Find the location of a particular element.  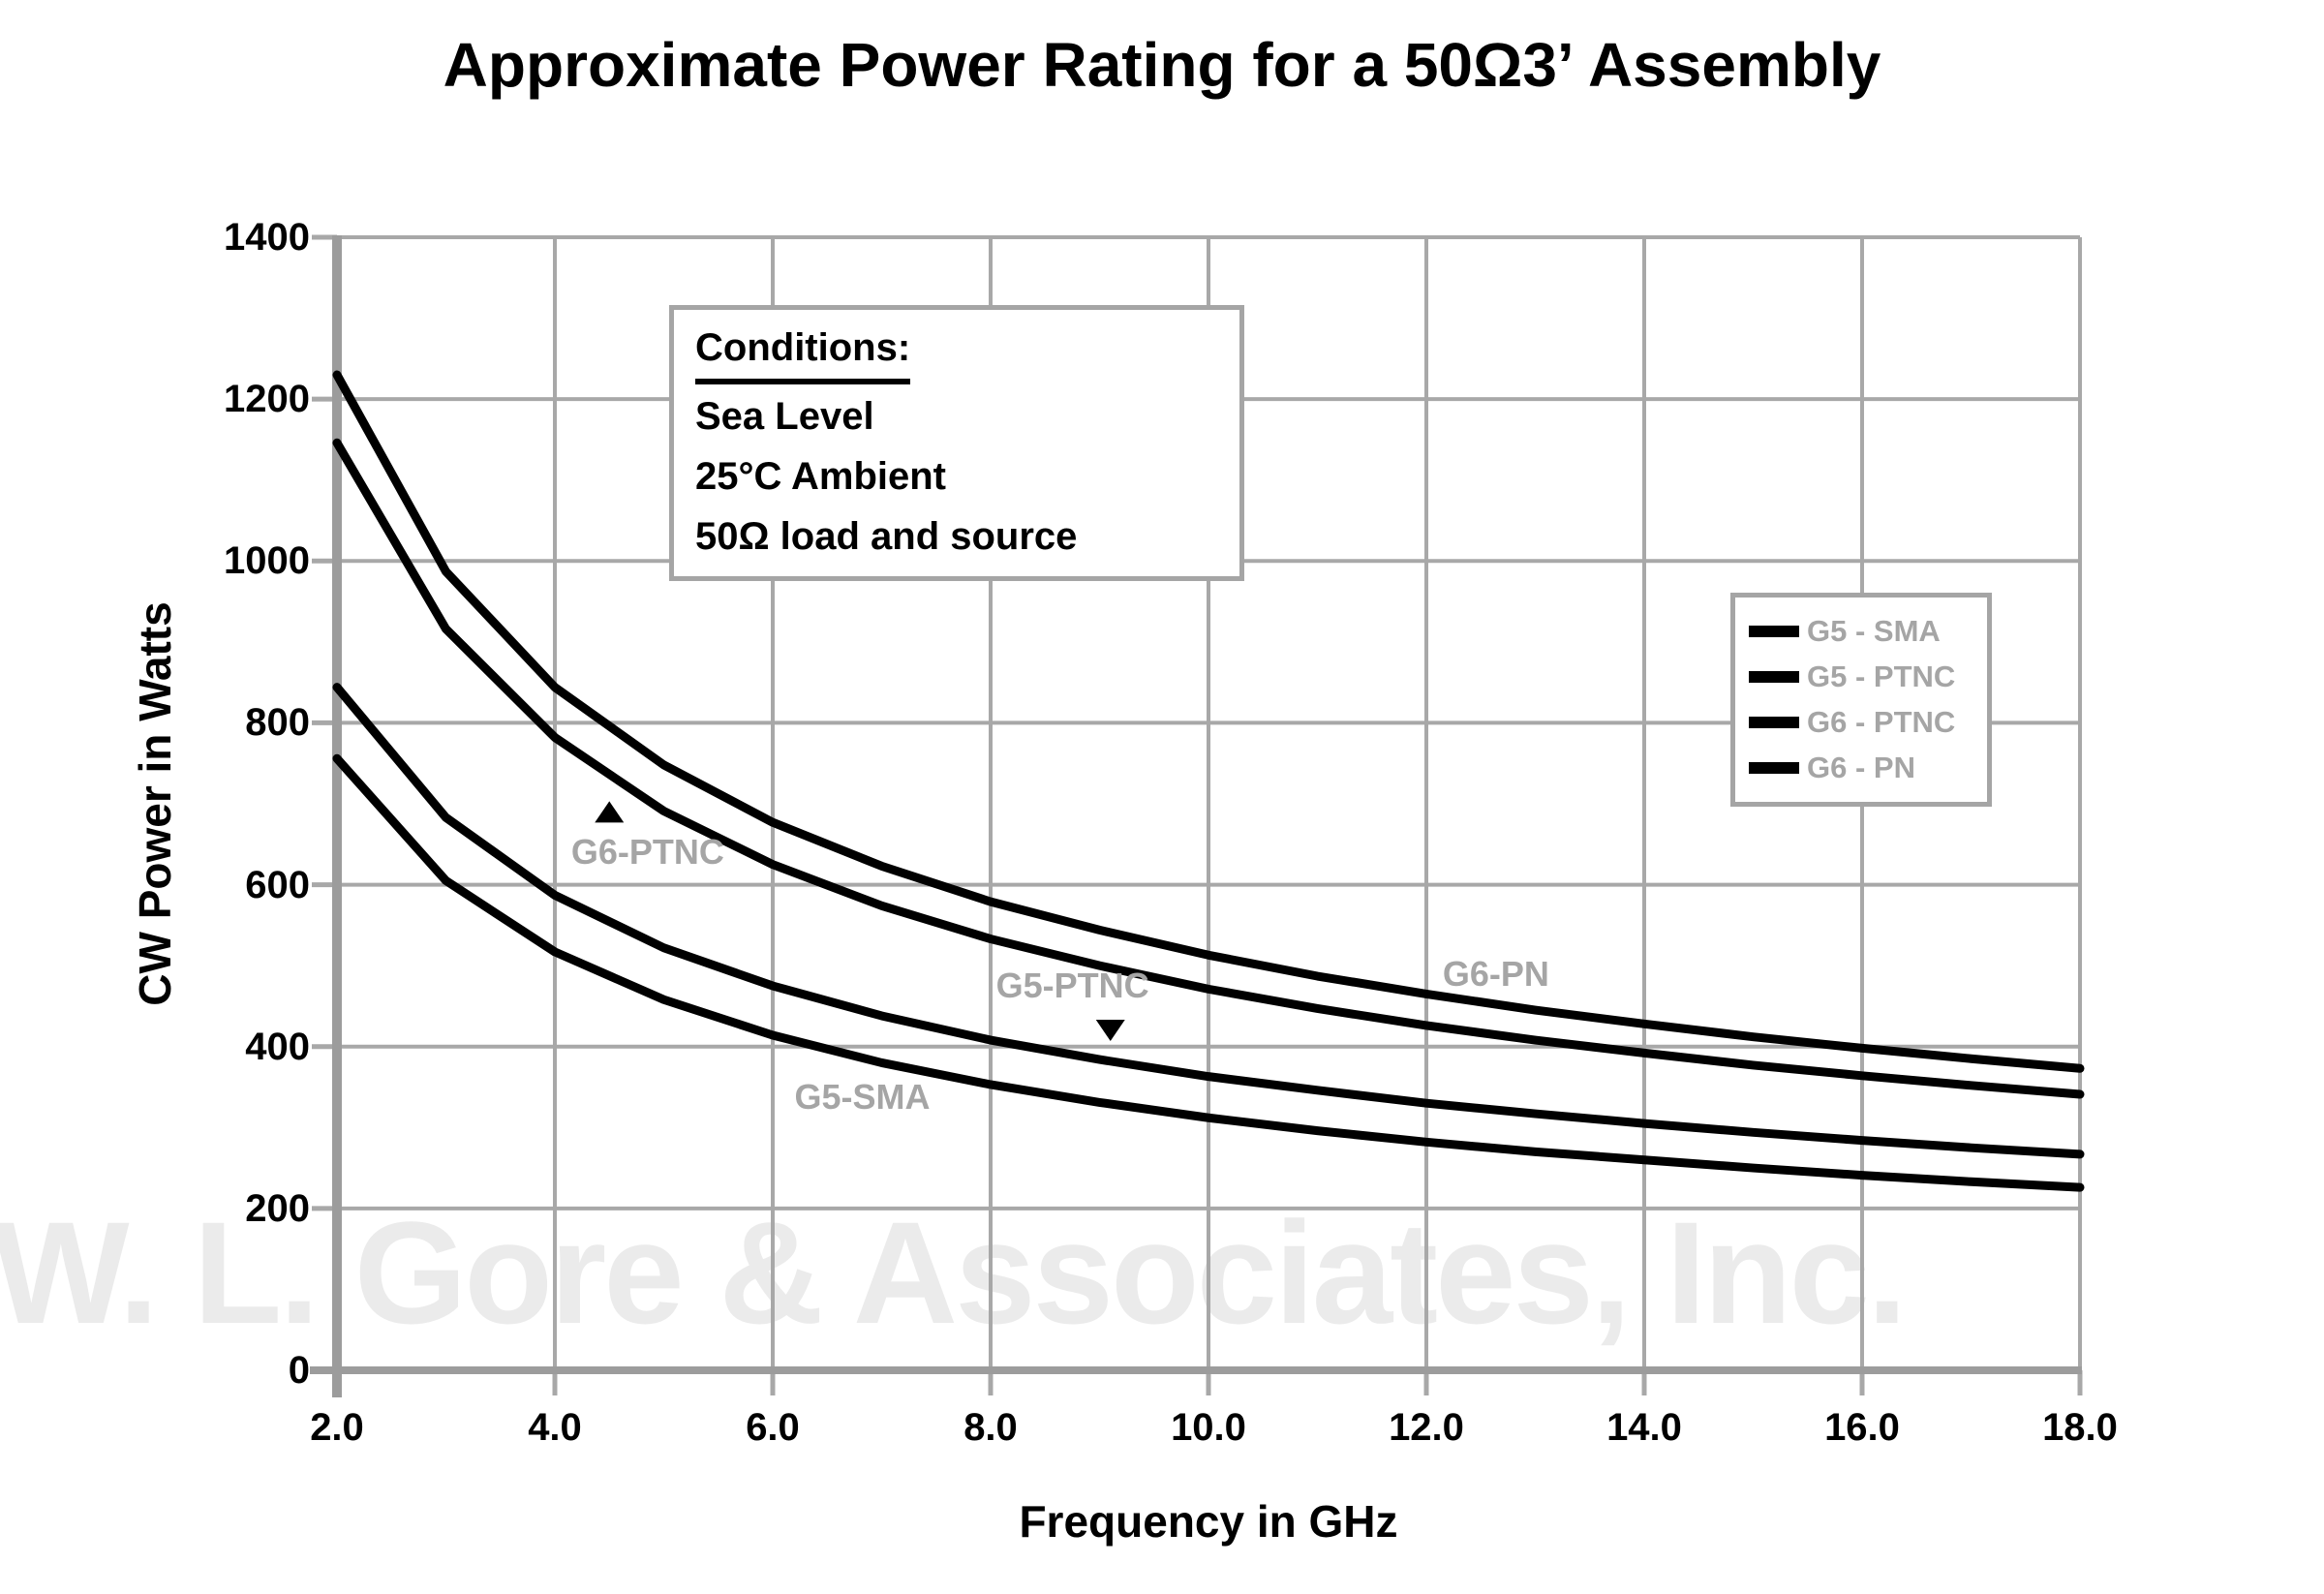

x-tick-label-14.0: 14.0 is located at coordinates (1644, 1427).